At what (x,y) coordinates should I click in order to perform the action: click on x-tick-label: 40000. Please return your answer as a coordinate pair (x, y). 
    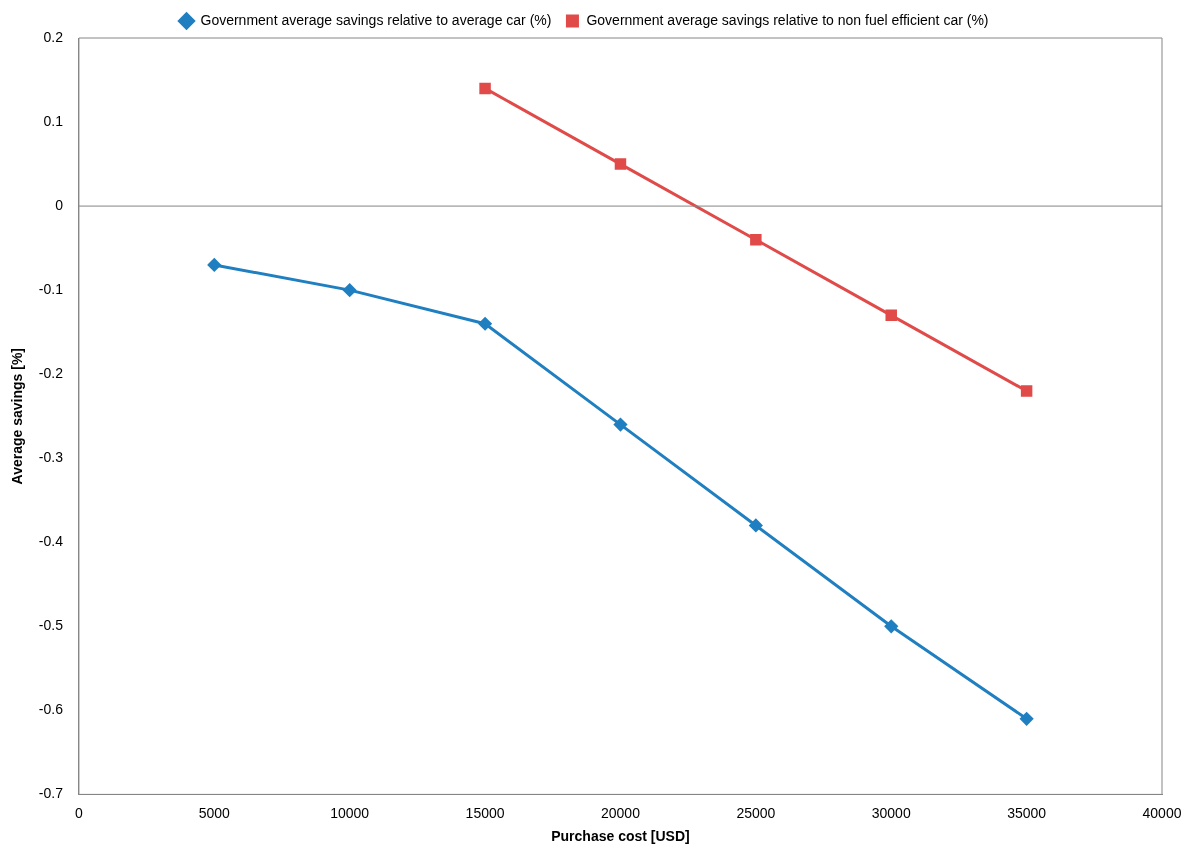
    Looking at the image, I should click on (1162, 812).